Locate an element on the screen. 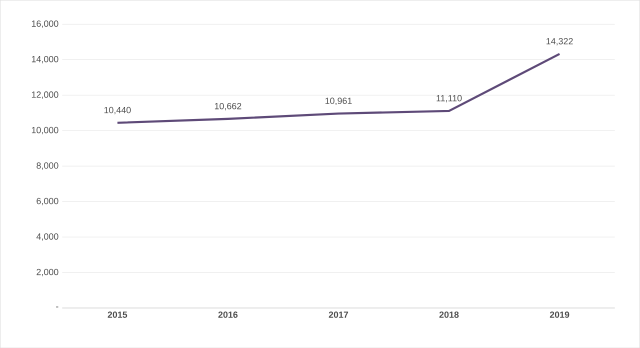 The height and width of the screenshot is (348, 640). data-label: 10,662 is located at coordinates (228, 106).